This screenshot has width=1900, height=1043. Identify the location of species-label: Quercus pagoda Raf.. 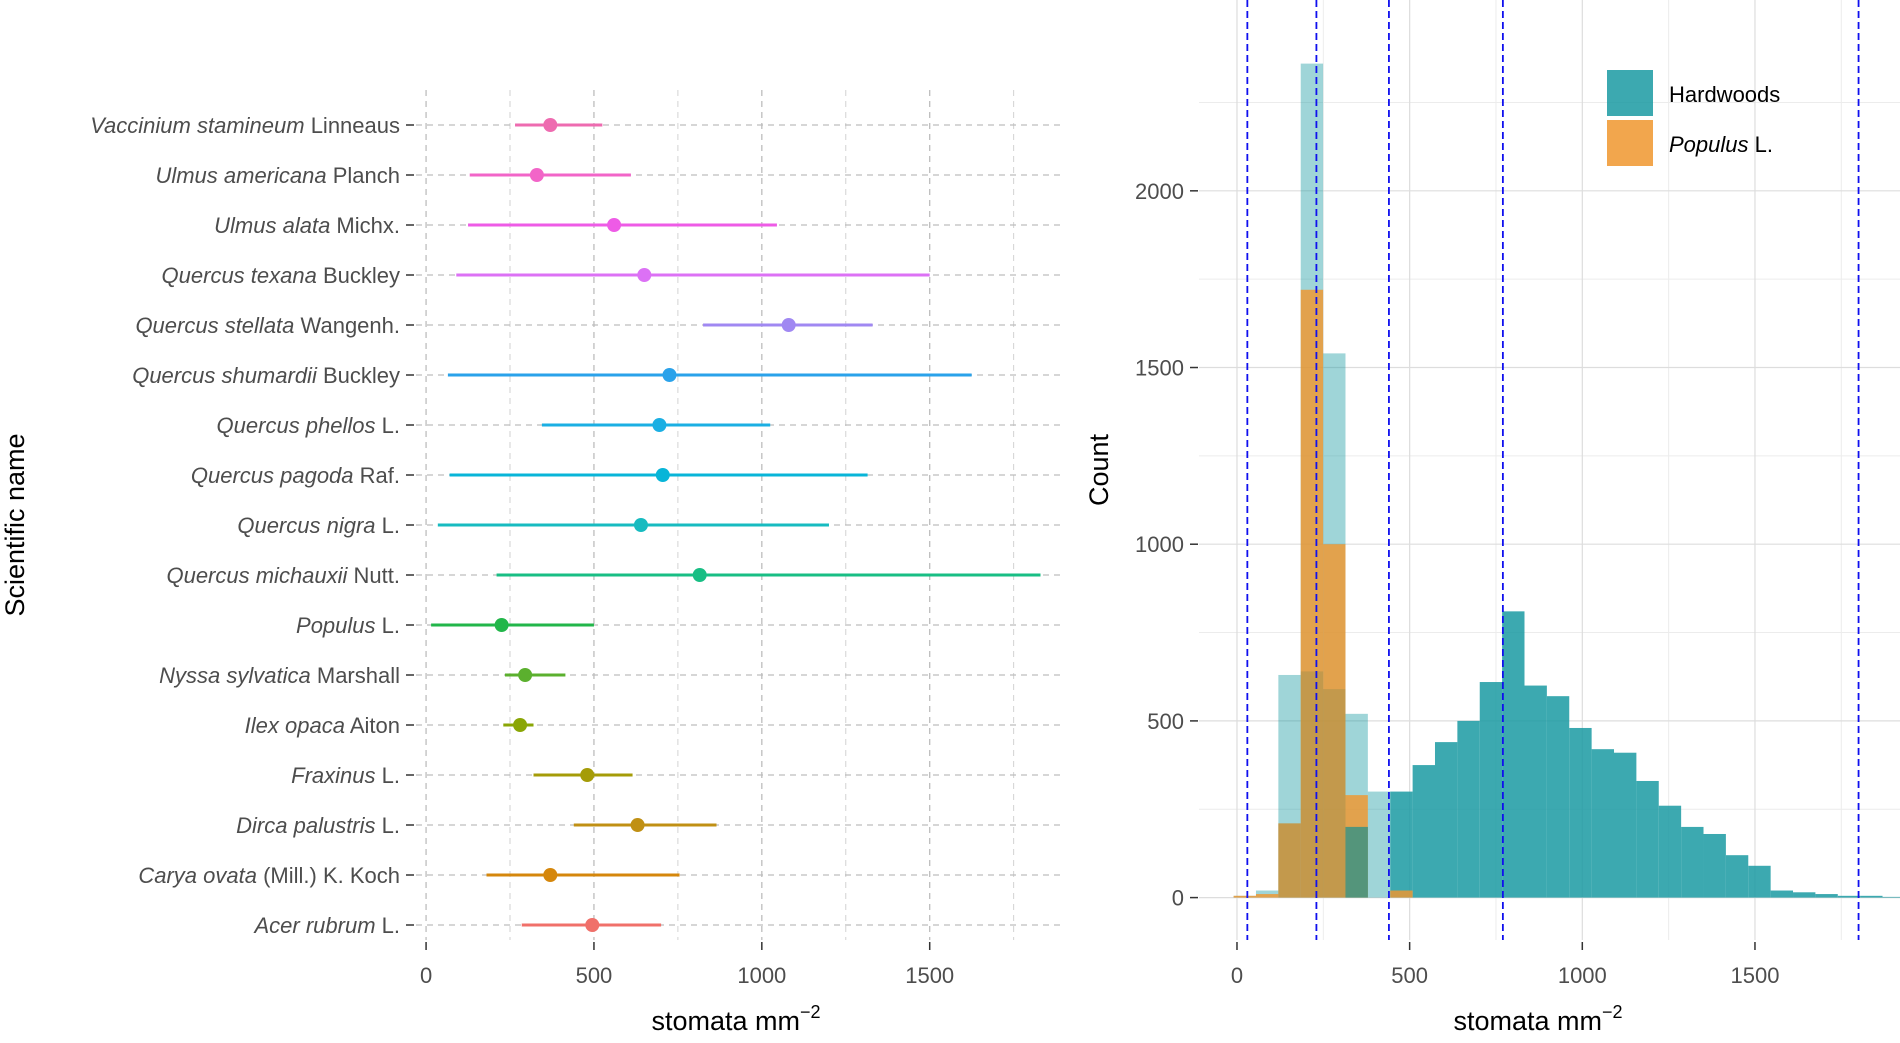
(295, 475).